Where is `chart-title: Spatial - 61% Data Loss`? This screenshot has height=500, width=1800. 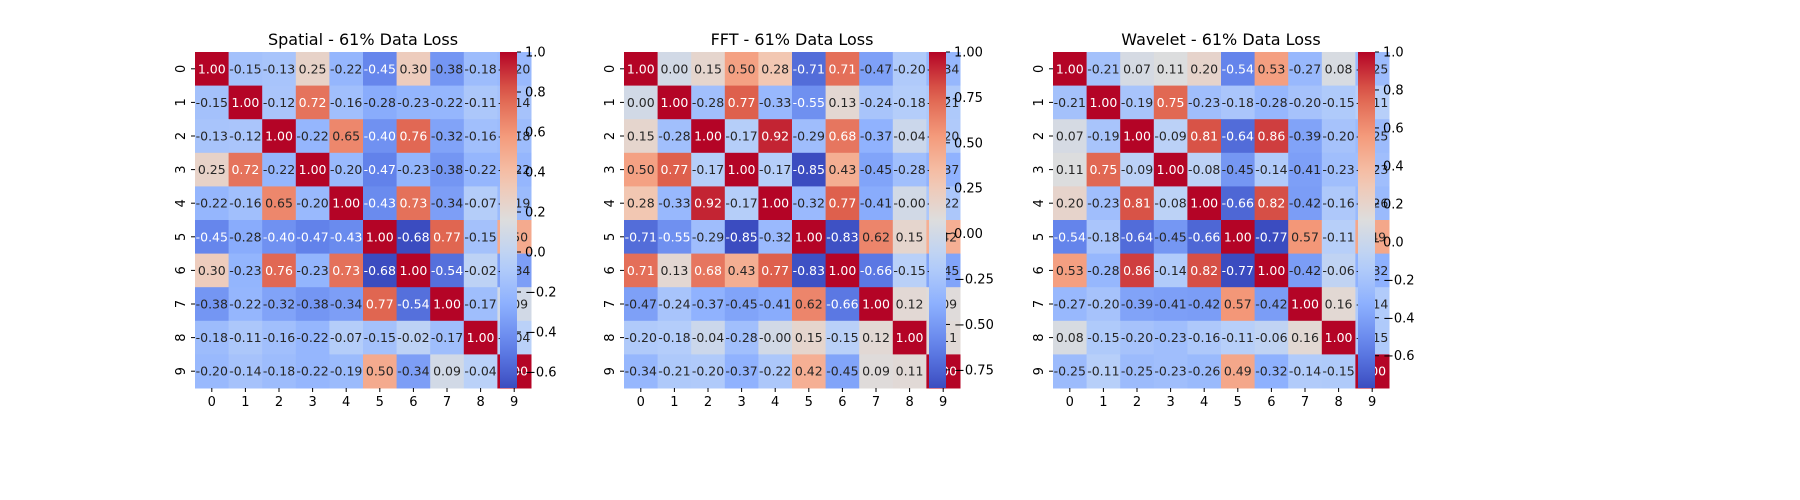 chart-title: Spatial - 61% Data Loss is located at coordinates (363, 39).